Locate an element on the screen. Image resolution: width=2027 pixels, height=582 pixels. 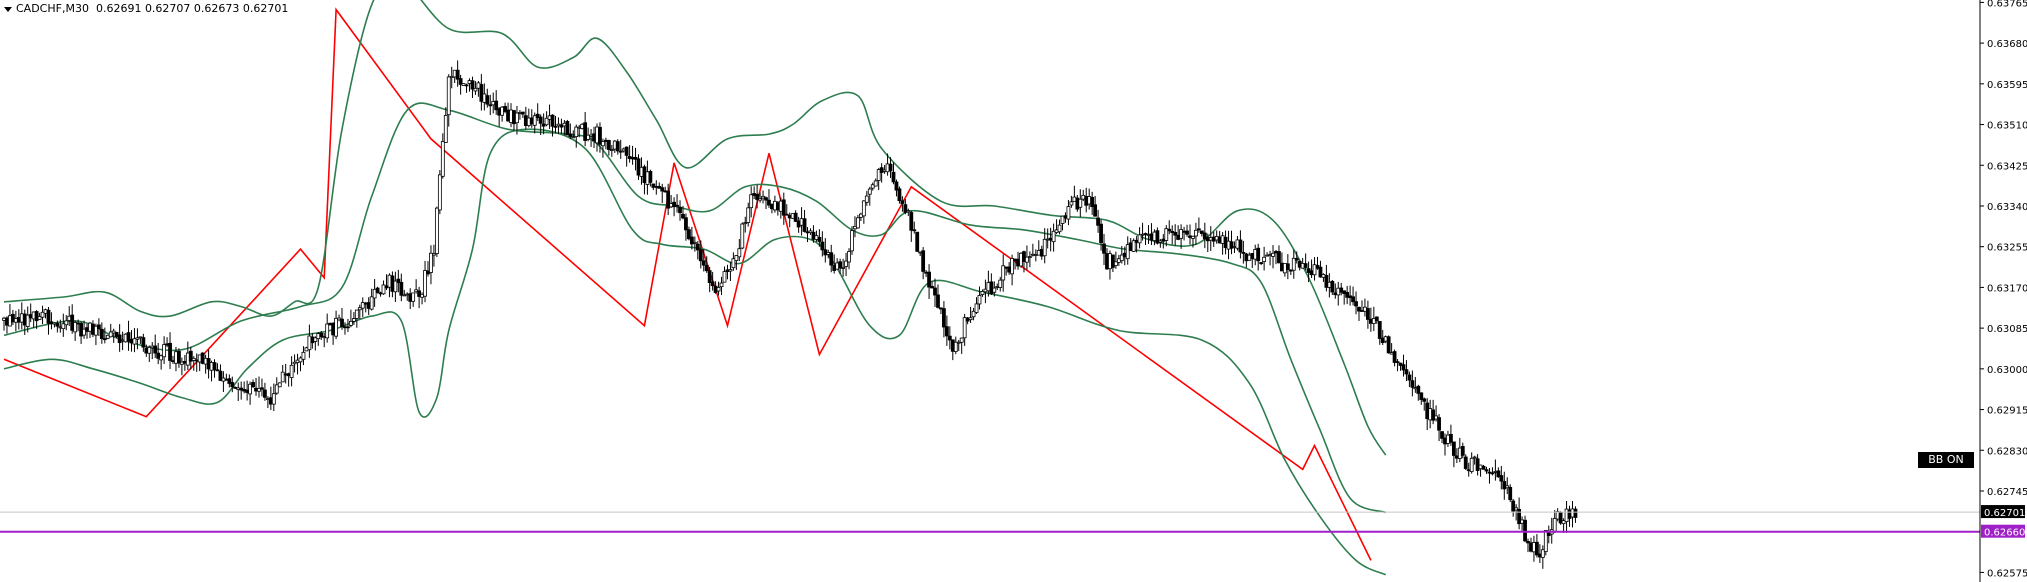
horizontal-level-label: 0.62660 is located at coordinates (2004, 533).